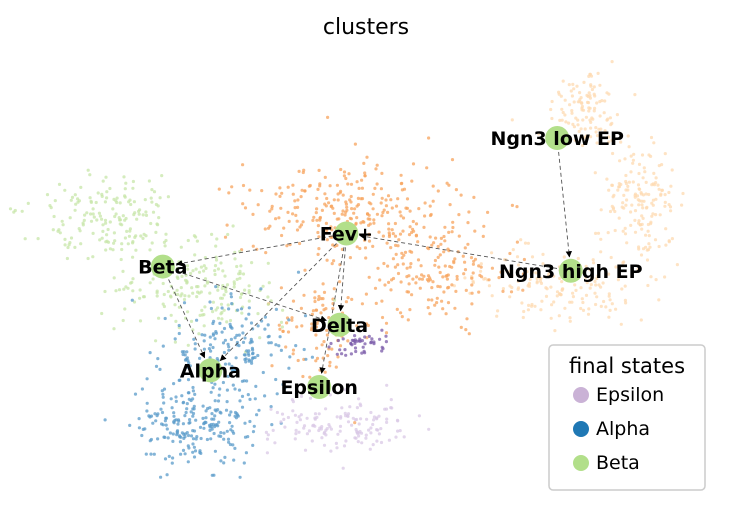  I want to click on chart-title: clusters, so click(366, 27).